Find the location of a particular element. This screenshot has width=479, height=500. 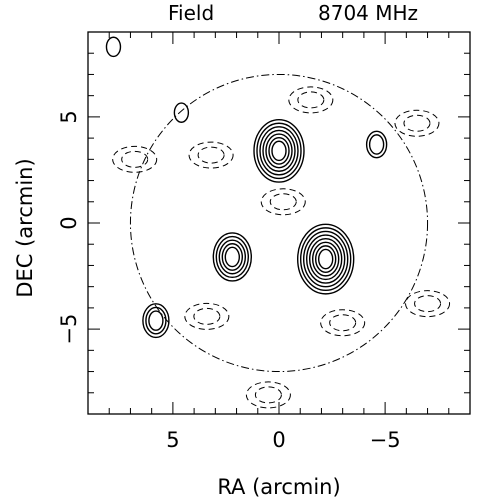

x-tick-label: 5 is located at coordinates (172, 440).